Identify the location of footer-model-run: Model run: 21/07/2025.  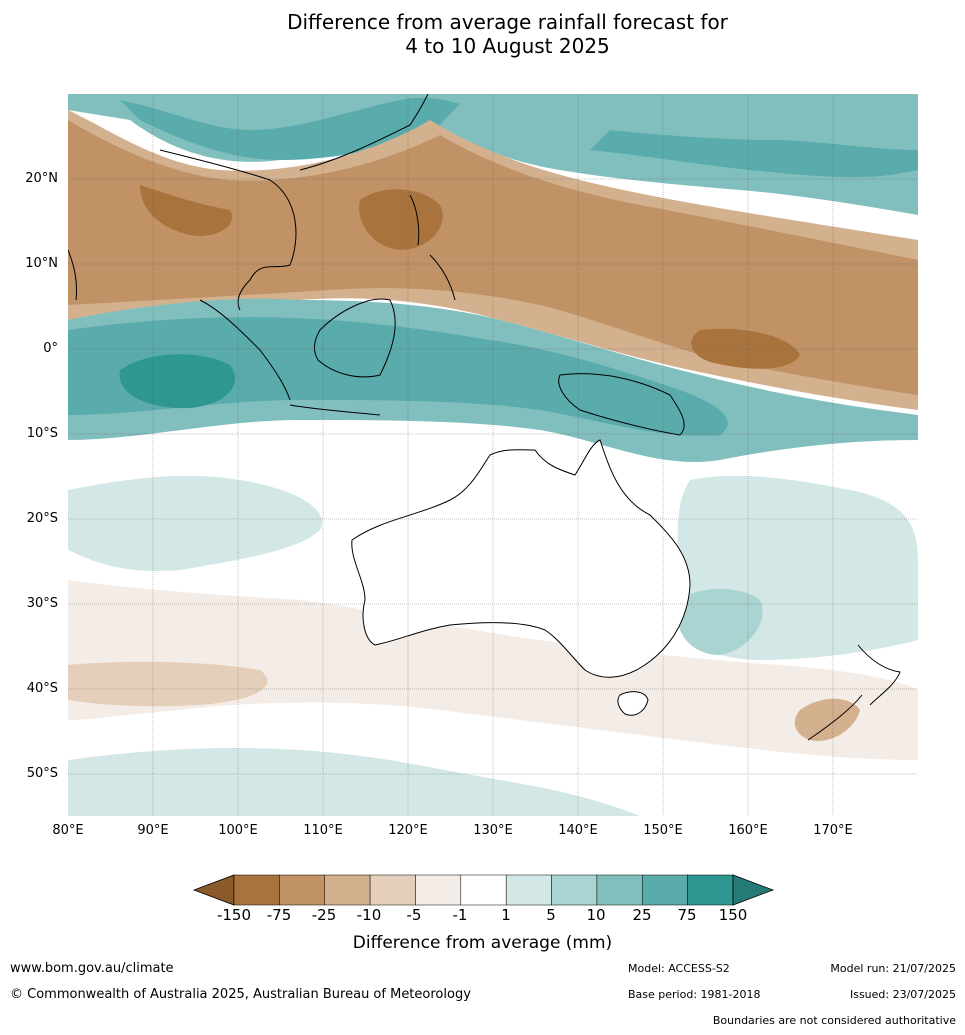
(893, 968).